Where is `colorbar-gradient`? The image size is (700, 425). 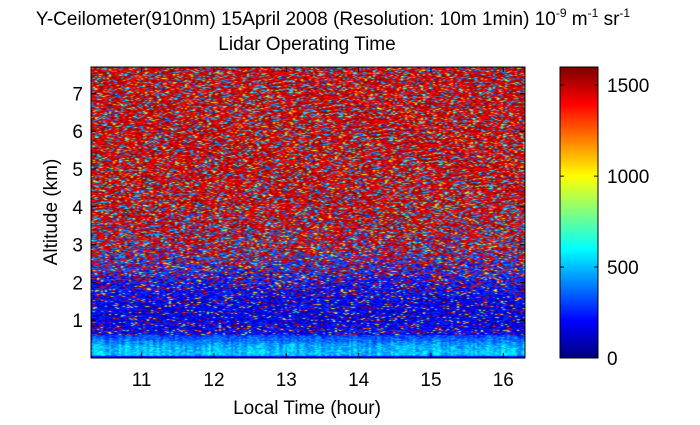
colorbar-gradient is located at coordinates (579, 212).